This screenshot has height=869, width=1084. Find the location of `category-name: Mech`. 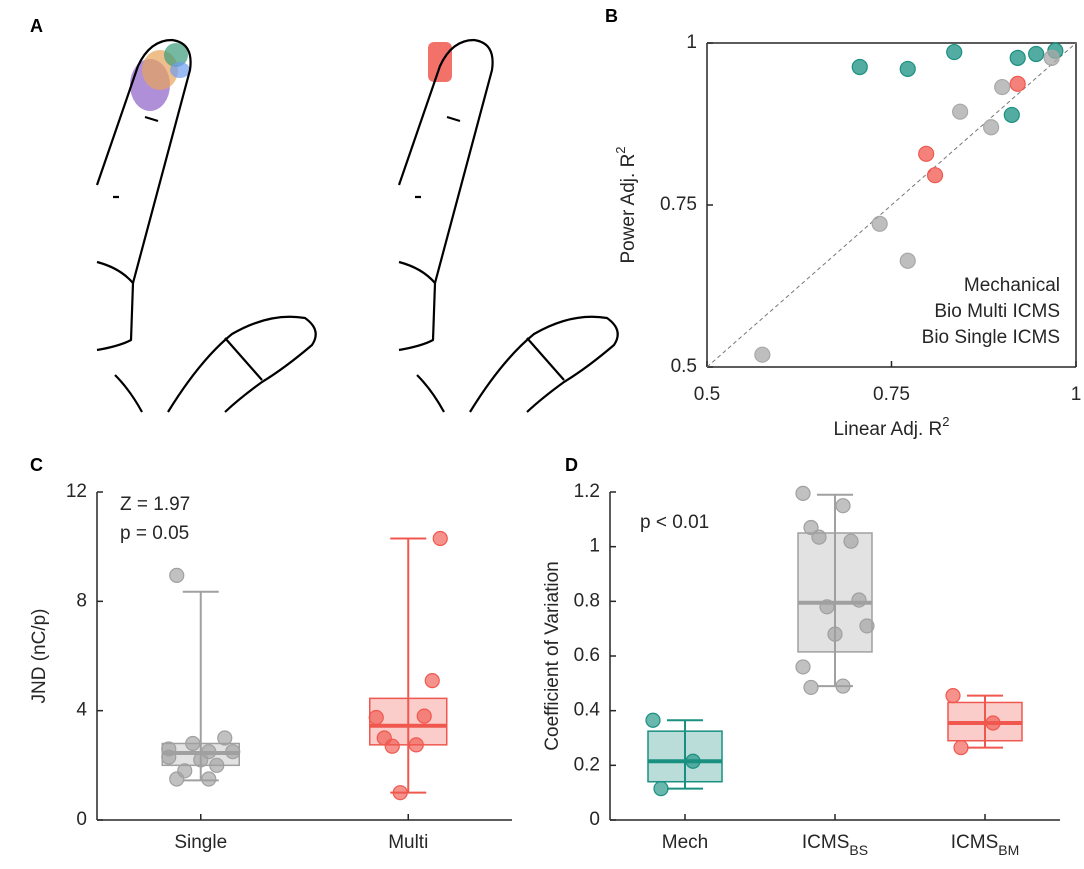

category-name: Mech is located at coordinates (685, 842).